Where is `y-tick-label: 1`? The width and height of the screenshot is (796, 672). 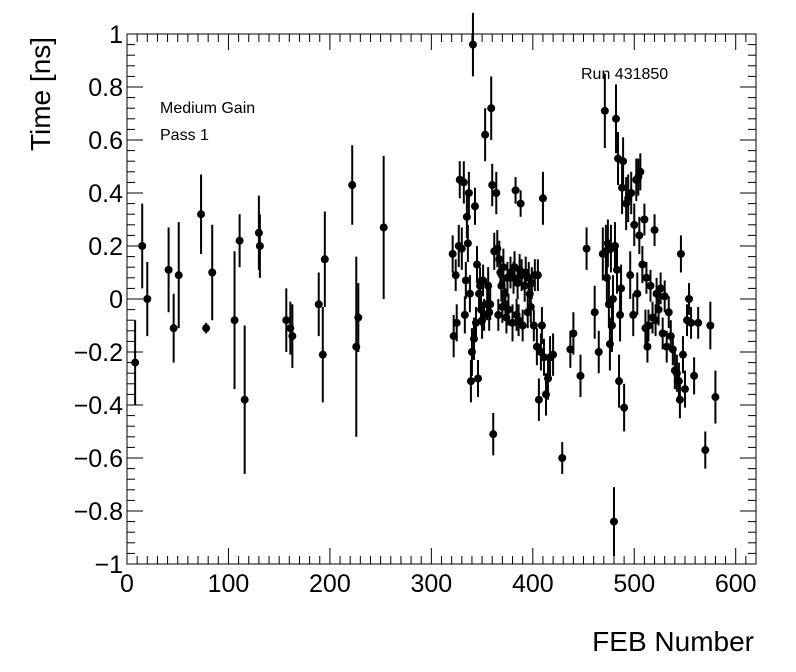
y-tick-label: 1 is located at coordinates (116, 35).